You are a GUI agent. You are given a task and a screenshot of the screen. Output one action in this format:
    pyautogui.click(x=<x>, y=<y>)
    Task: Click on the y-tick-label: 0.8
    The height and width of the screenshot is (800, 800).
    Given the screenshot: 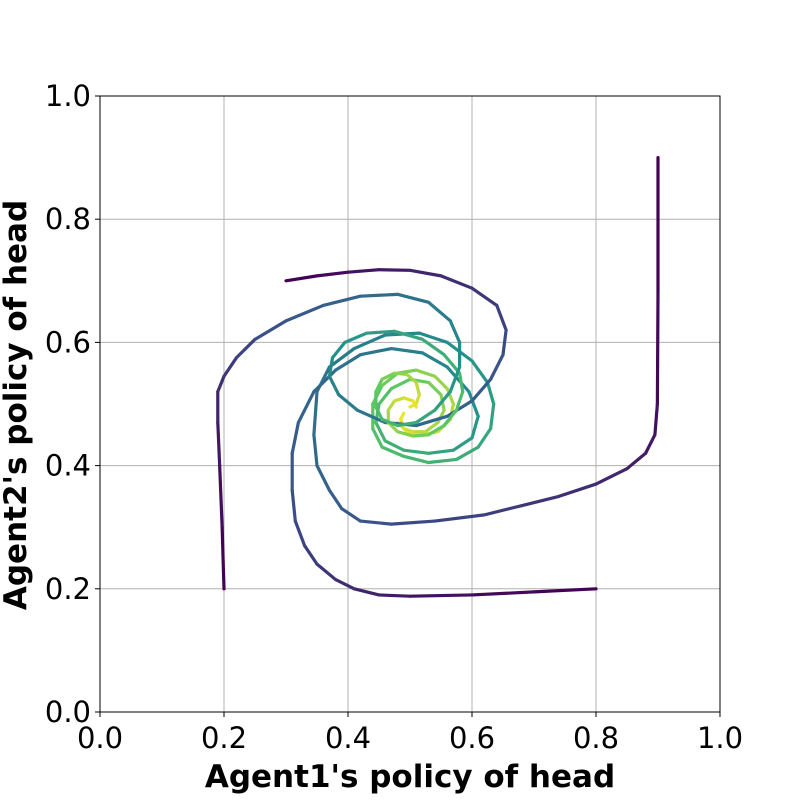 What is the action you would take?
    pyautogui.click(x=68, y=219)
    